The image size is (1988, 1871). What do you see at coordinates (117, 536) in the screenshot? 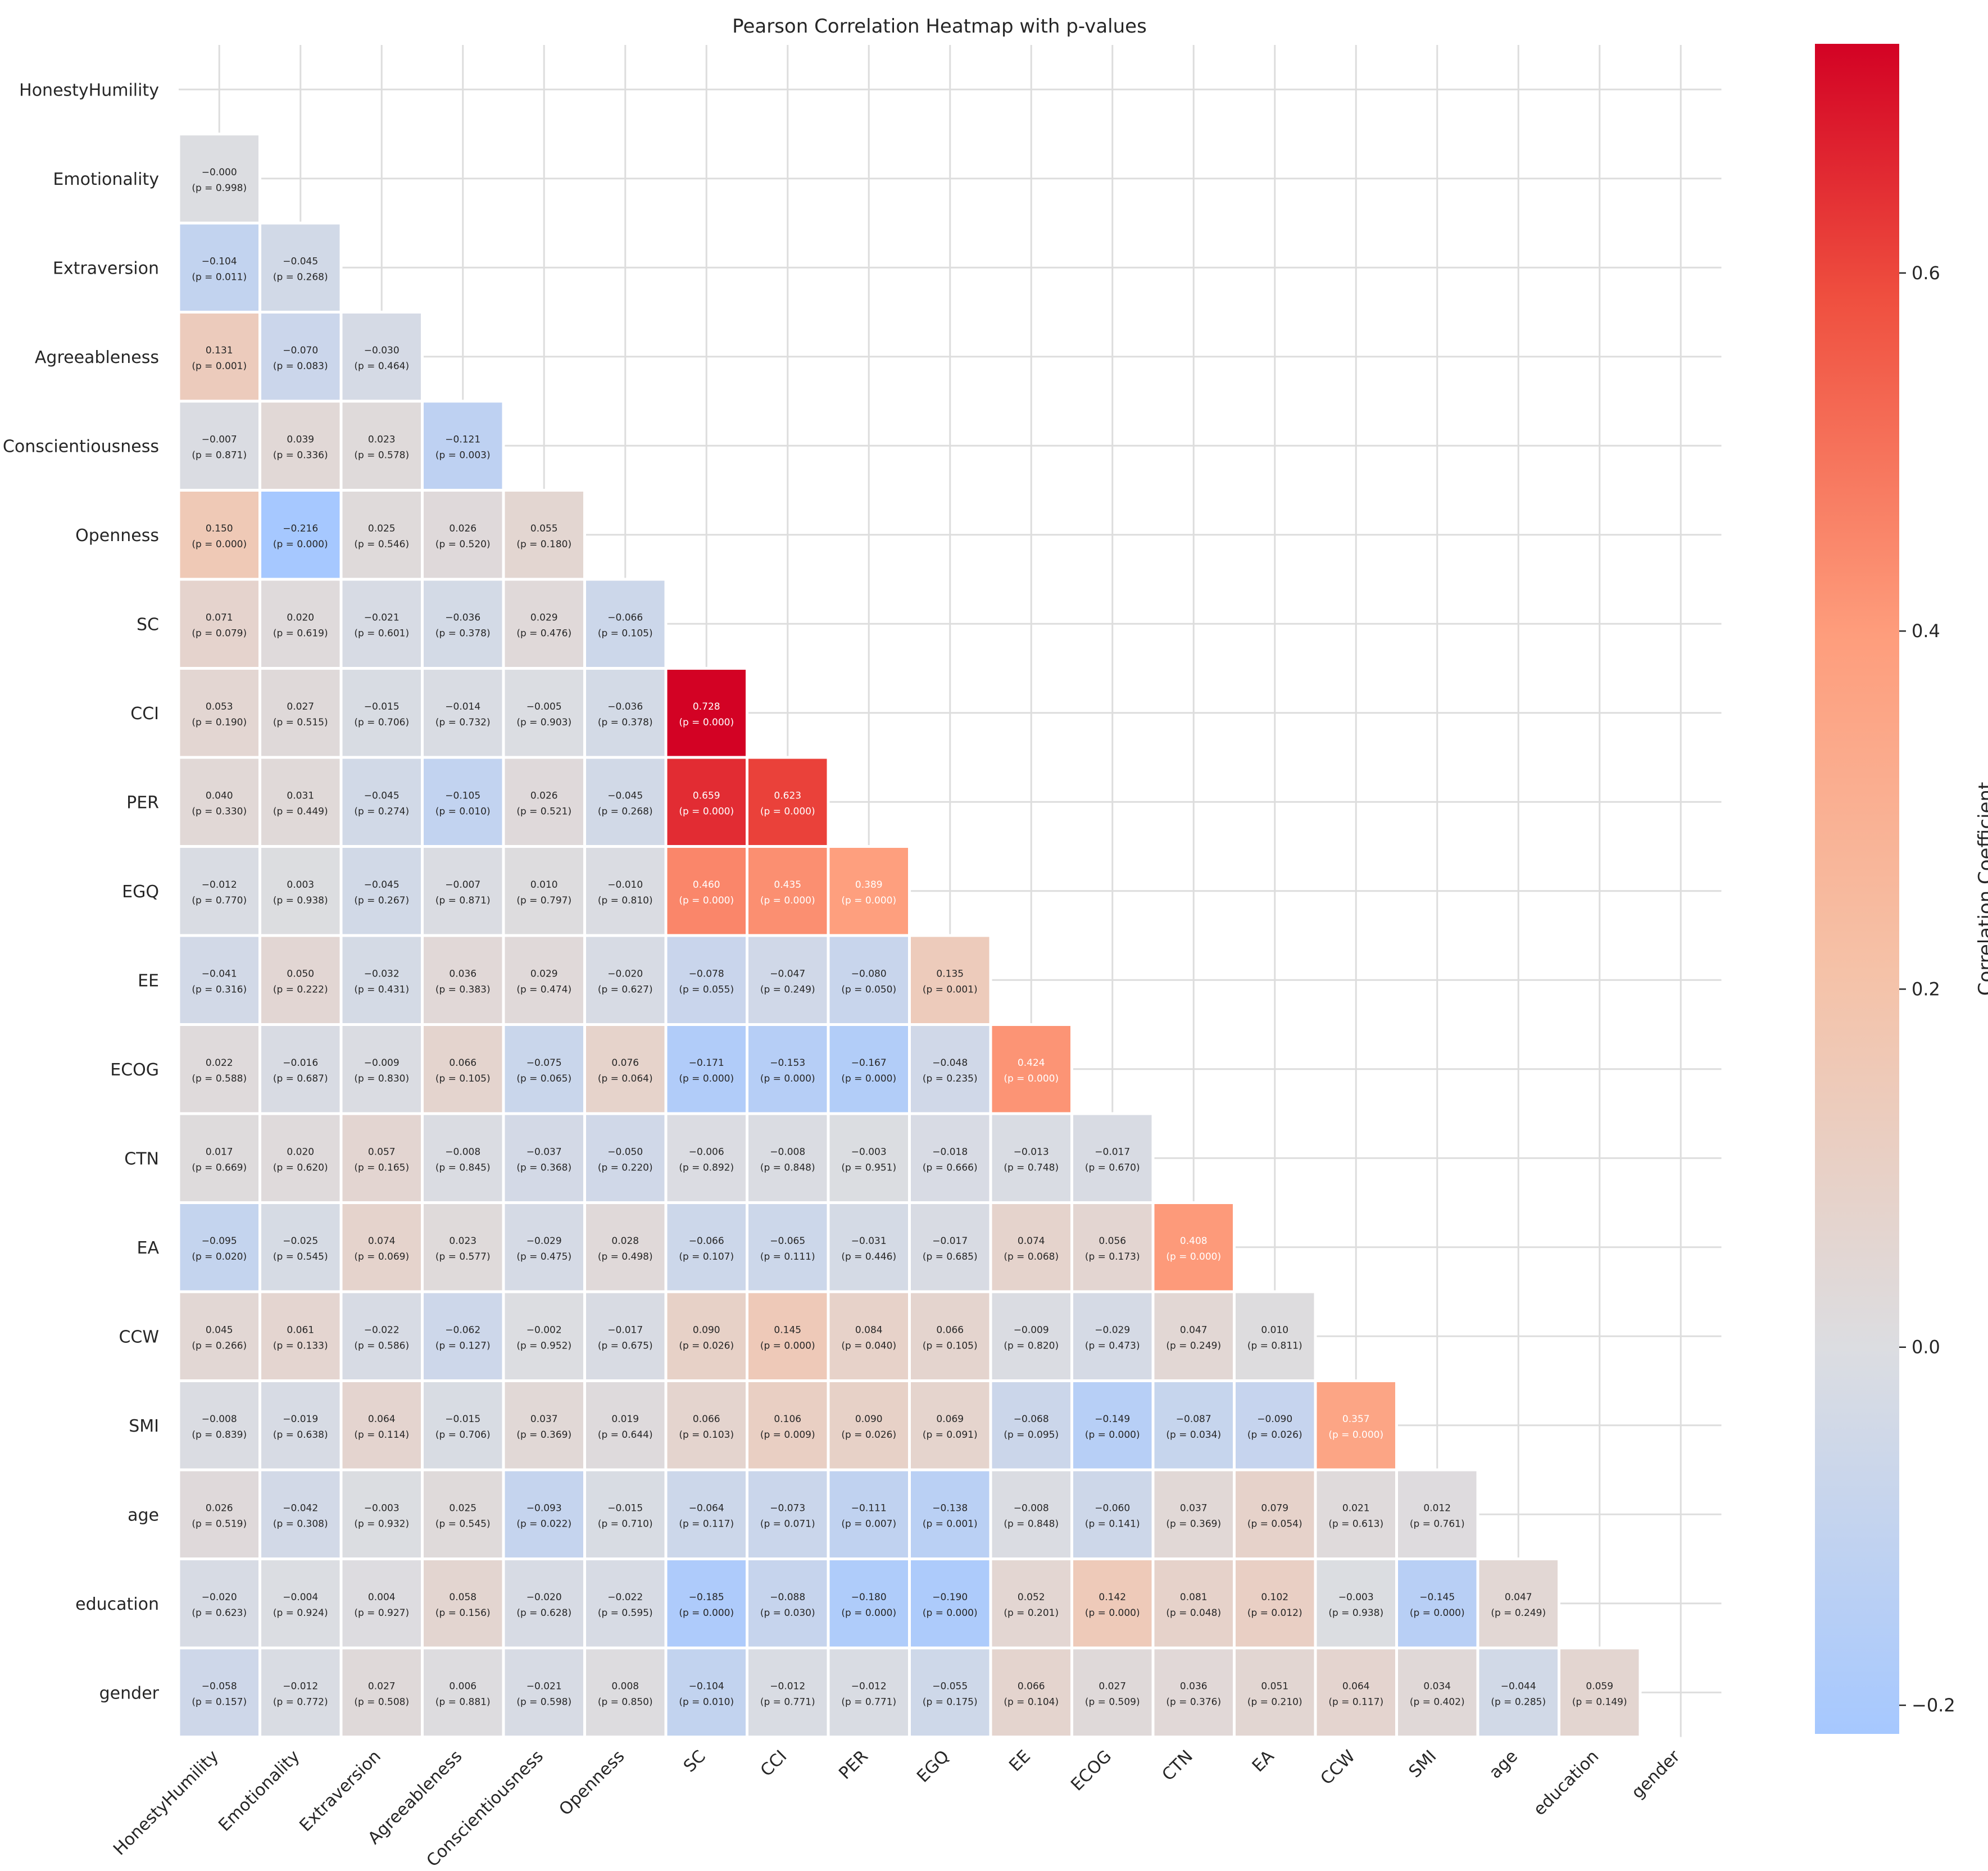
I see `y-tick-label: Openness` at bounding box center [117, 536].